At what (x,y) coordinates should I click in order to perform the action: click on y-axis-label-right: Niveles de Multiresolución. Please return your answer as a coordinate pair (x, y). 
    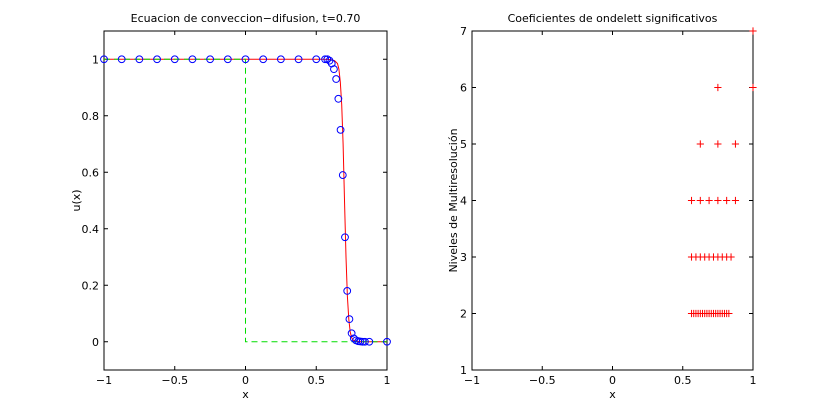
    Looking at the image, I should click on (453, 200).